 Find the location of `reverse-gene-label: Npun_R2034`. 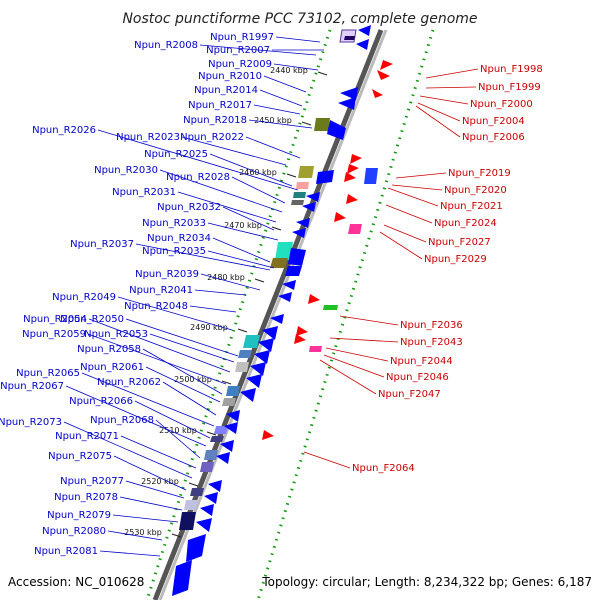

reverse-gene-label: Npun_R2034 is located at coordinates (209, 248).